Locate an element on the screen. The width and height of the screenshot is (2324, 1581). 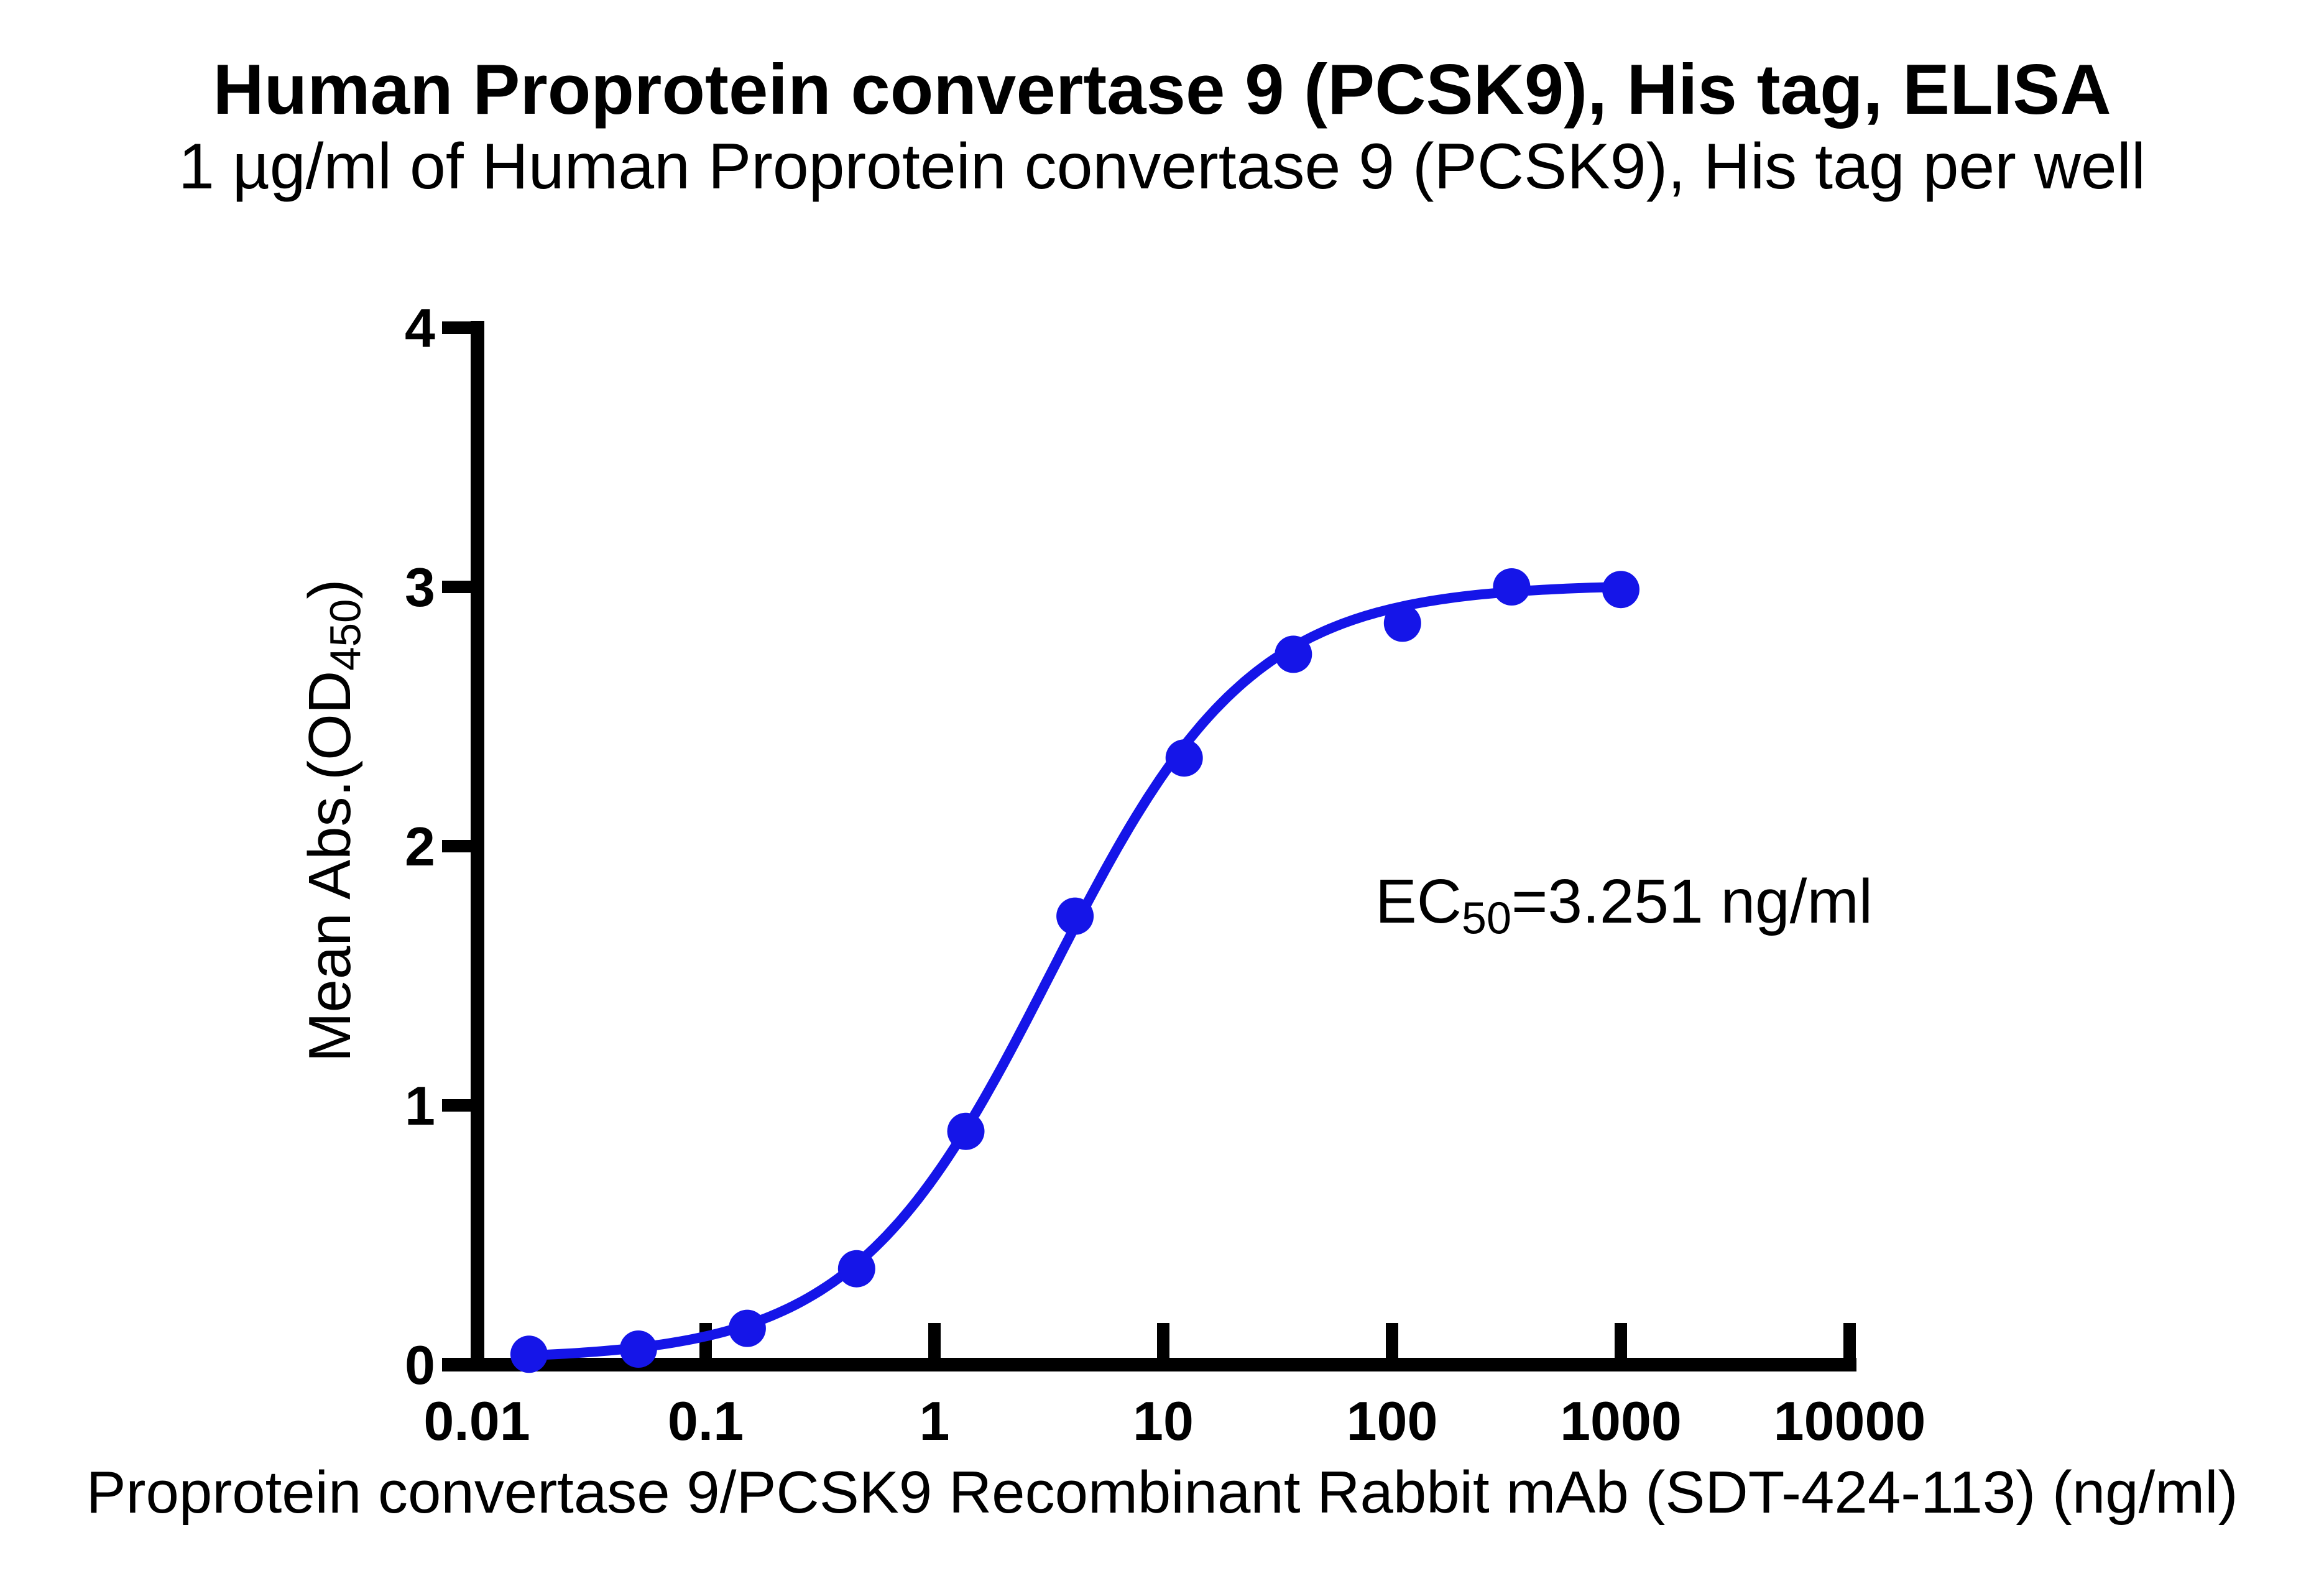
x-axis-tick-label: 1 is located at coordinates (935, 1421).